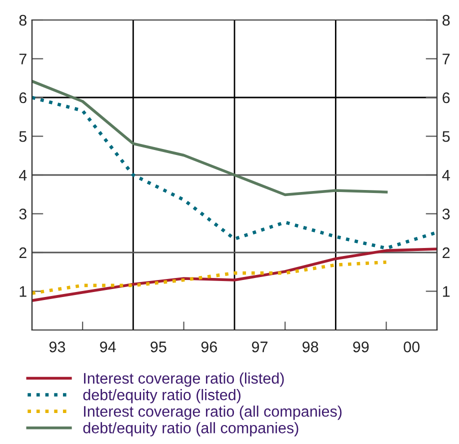 Image resolution: width=459 pixels, height=444 pixels. I want to click on x-tick-label: 00, so click(412, 347).